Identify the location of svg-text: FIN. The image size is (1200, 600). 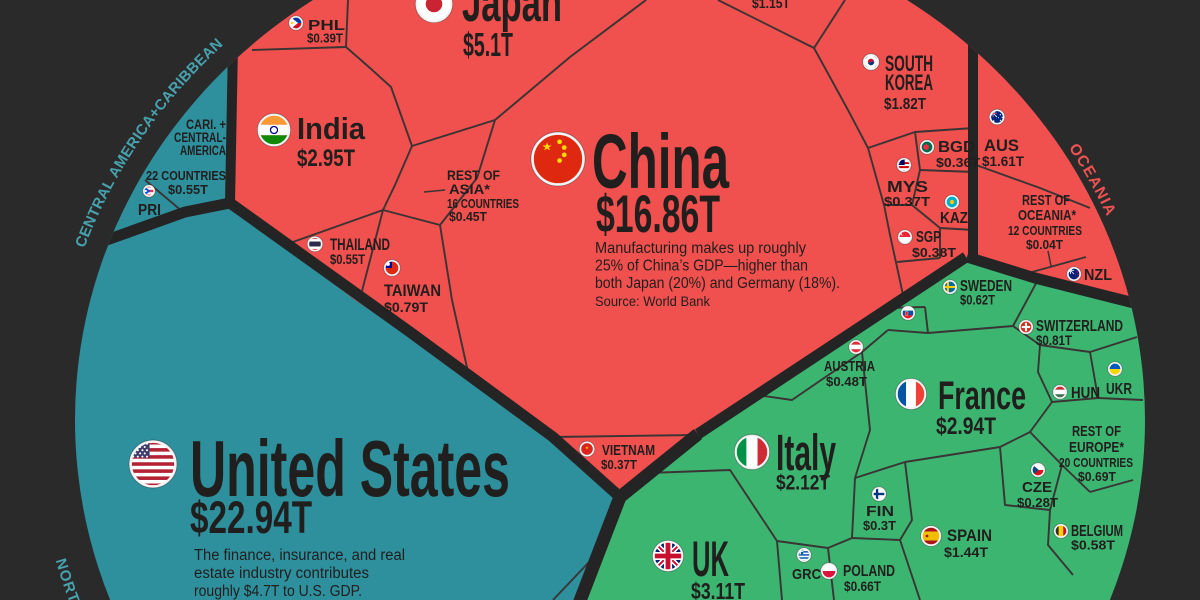
(880, 511).